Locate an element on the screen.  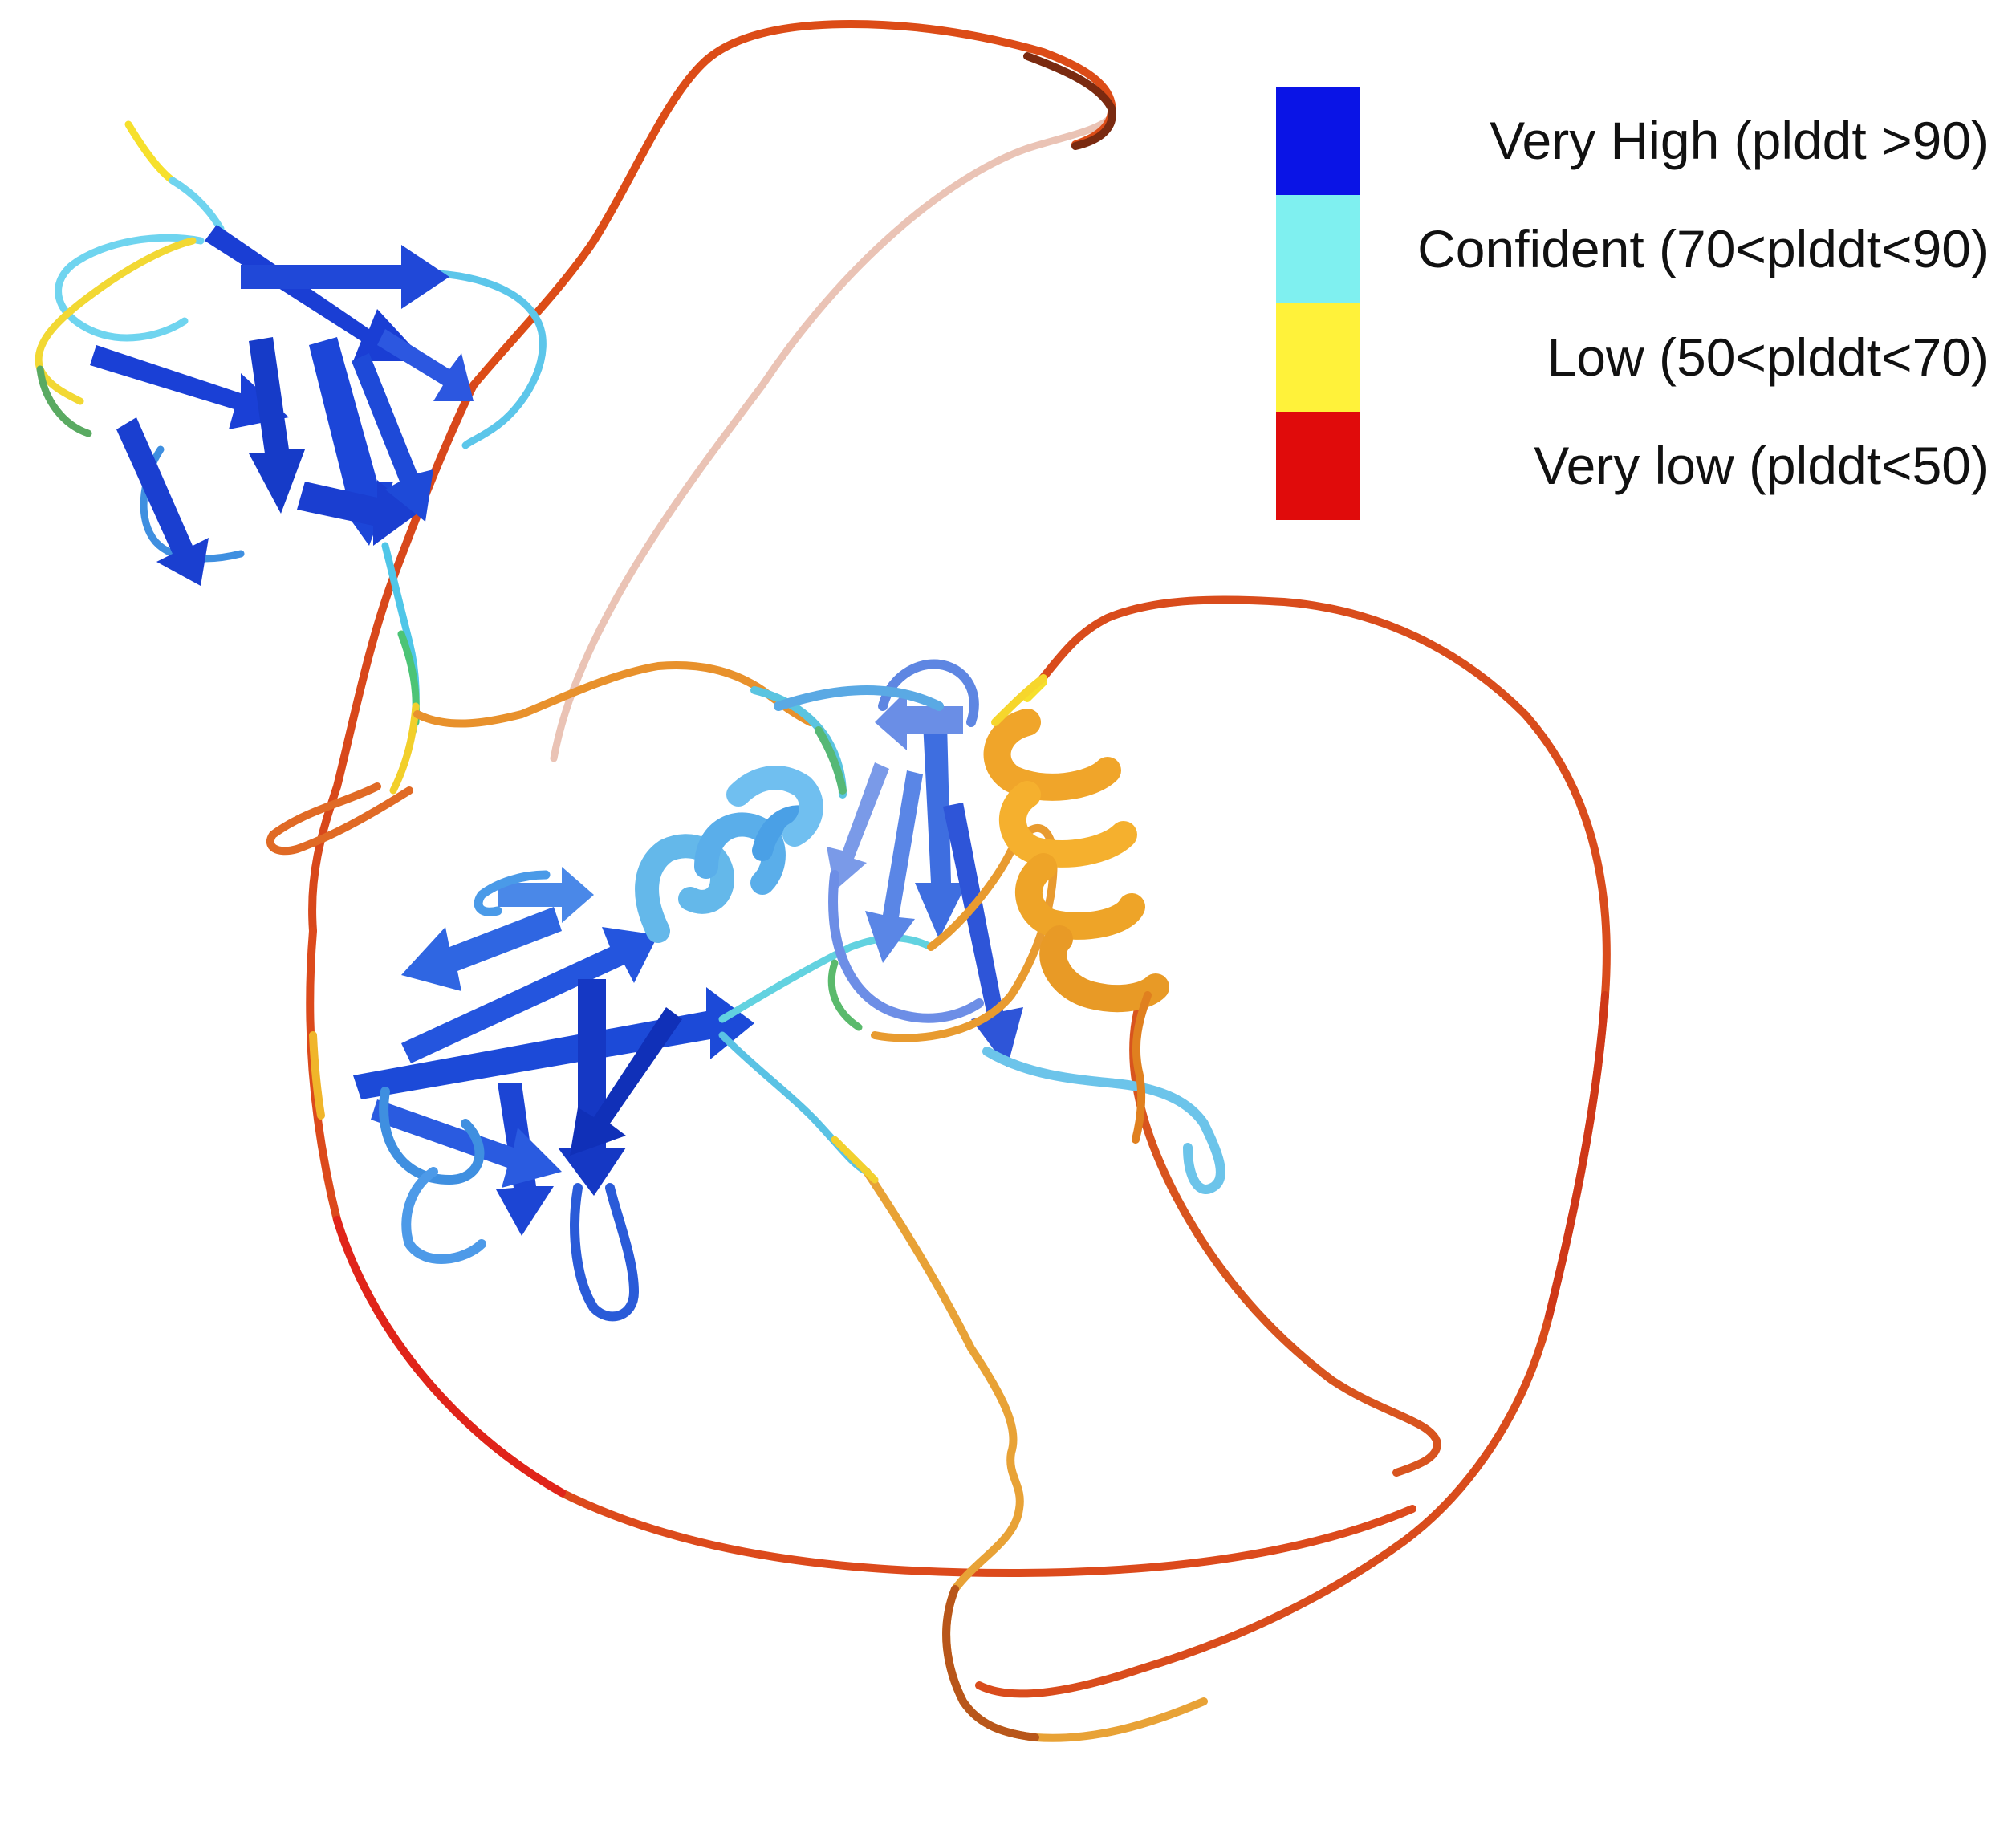
n-terminal-tail is located at coordinates (150, 153).